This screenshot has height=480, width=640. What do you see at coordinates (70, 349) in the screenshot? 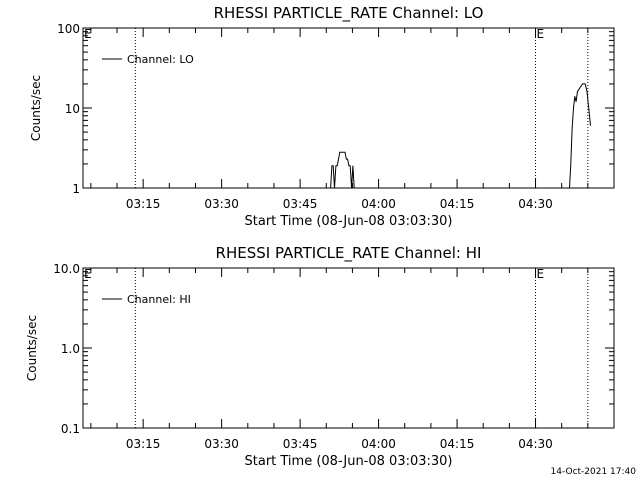
I see `y-tick-label: 1.0` at bounding box center [70, 349].